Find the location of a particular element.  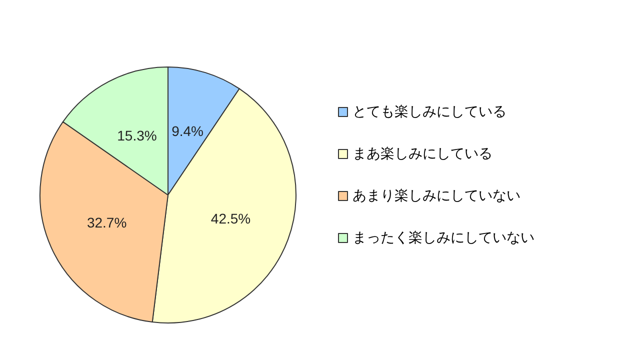

legend-label: まったく楽しみにしていない is located at coordinates (443, 238).